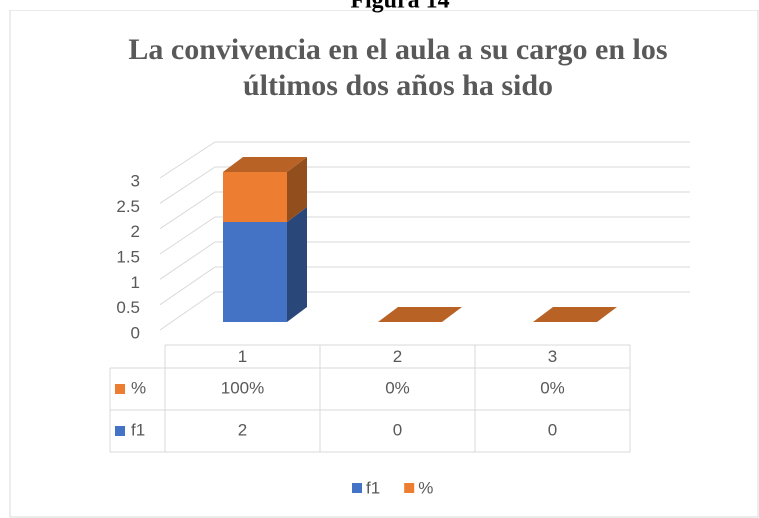  What do you see at coordinates (398, 85) in the screenshot?
I see `chart-title: últimos dos años ha sido` at bounding box center [398, 85].